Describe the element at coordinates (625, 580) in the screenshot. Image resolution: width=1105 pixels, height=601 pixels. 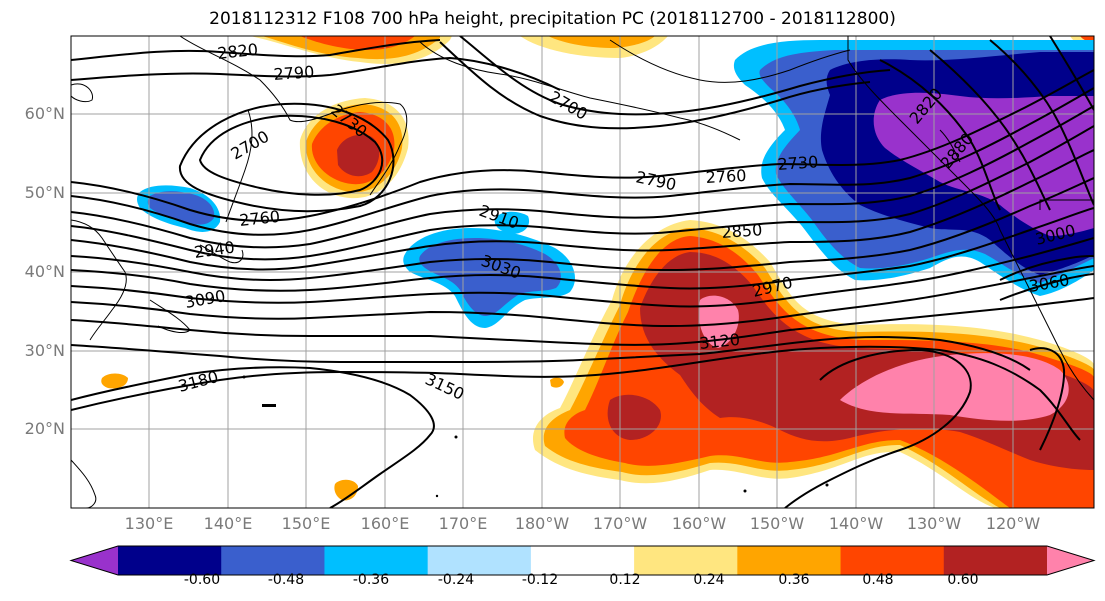
I see `colorbar-tick: 0.12` at that location.